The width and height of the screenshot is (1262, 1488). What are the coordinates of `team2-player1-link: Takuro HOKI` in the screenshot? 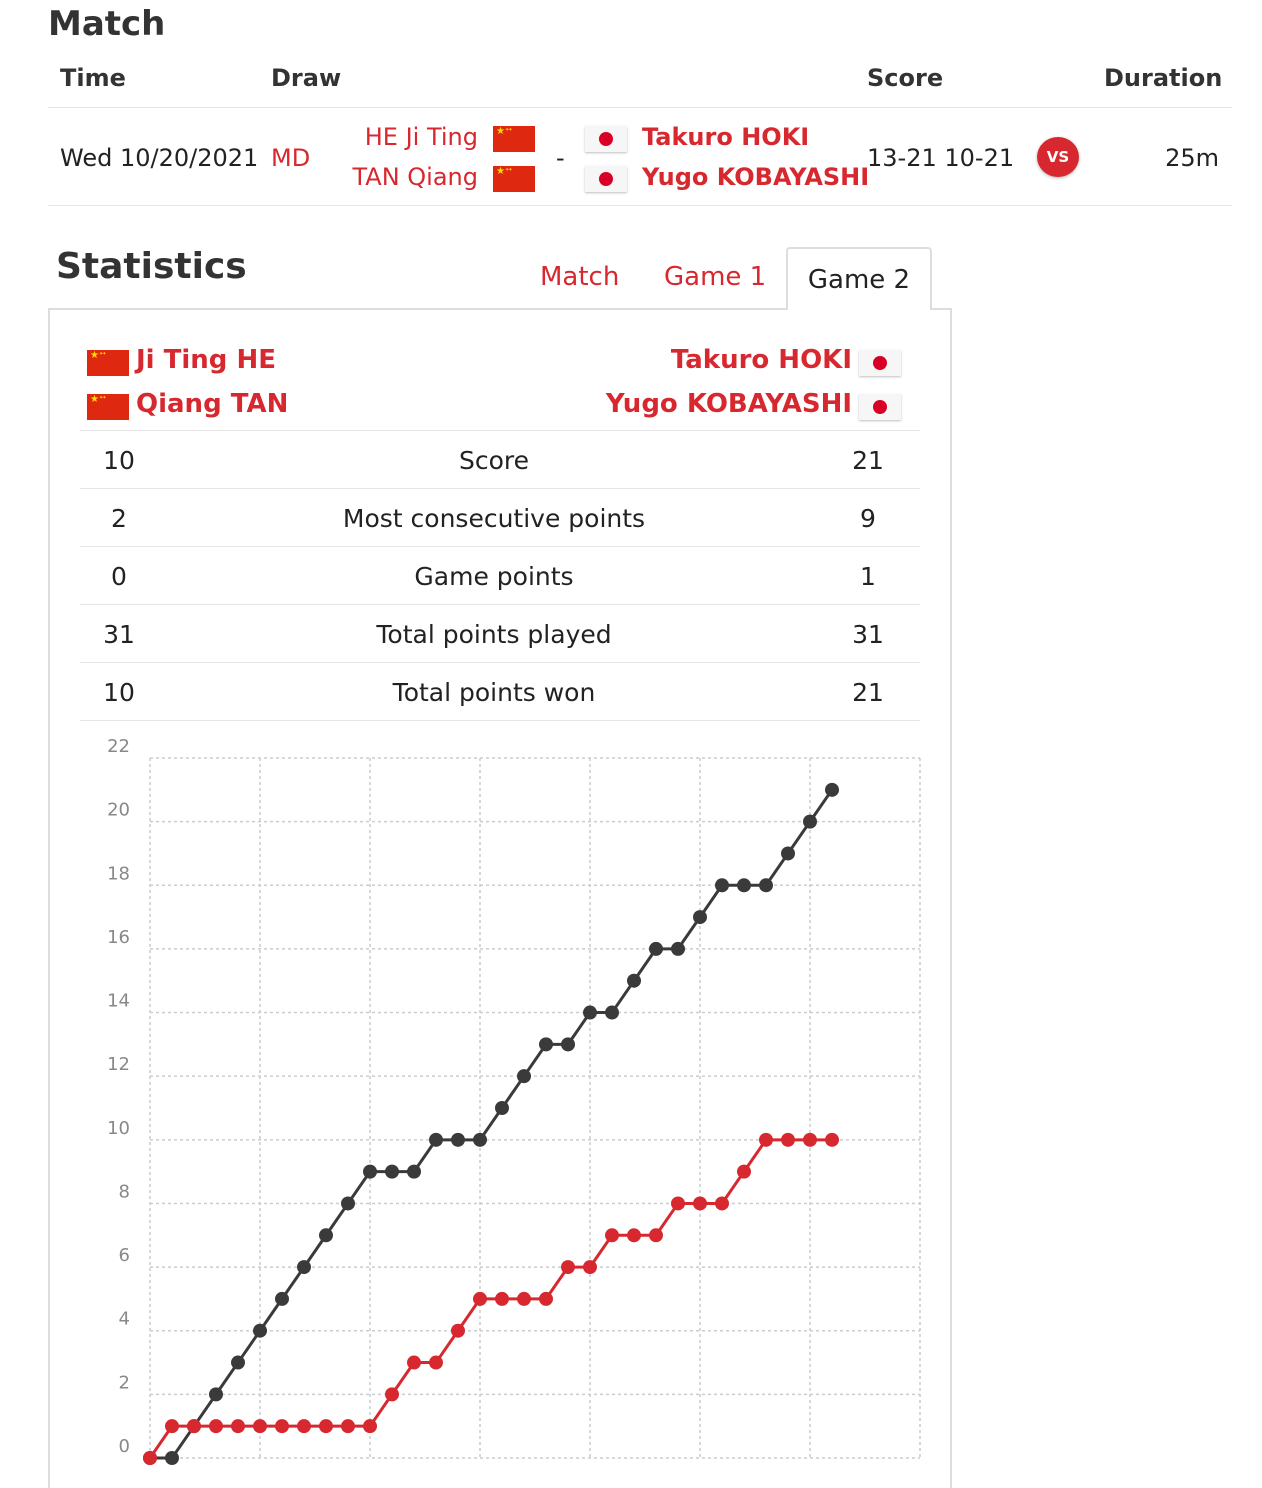 It's located at (726, 137).